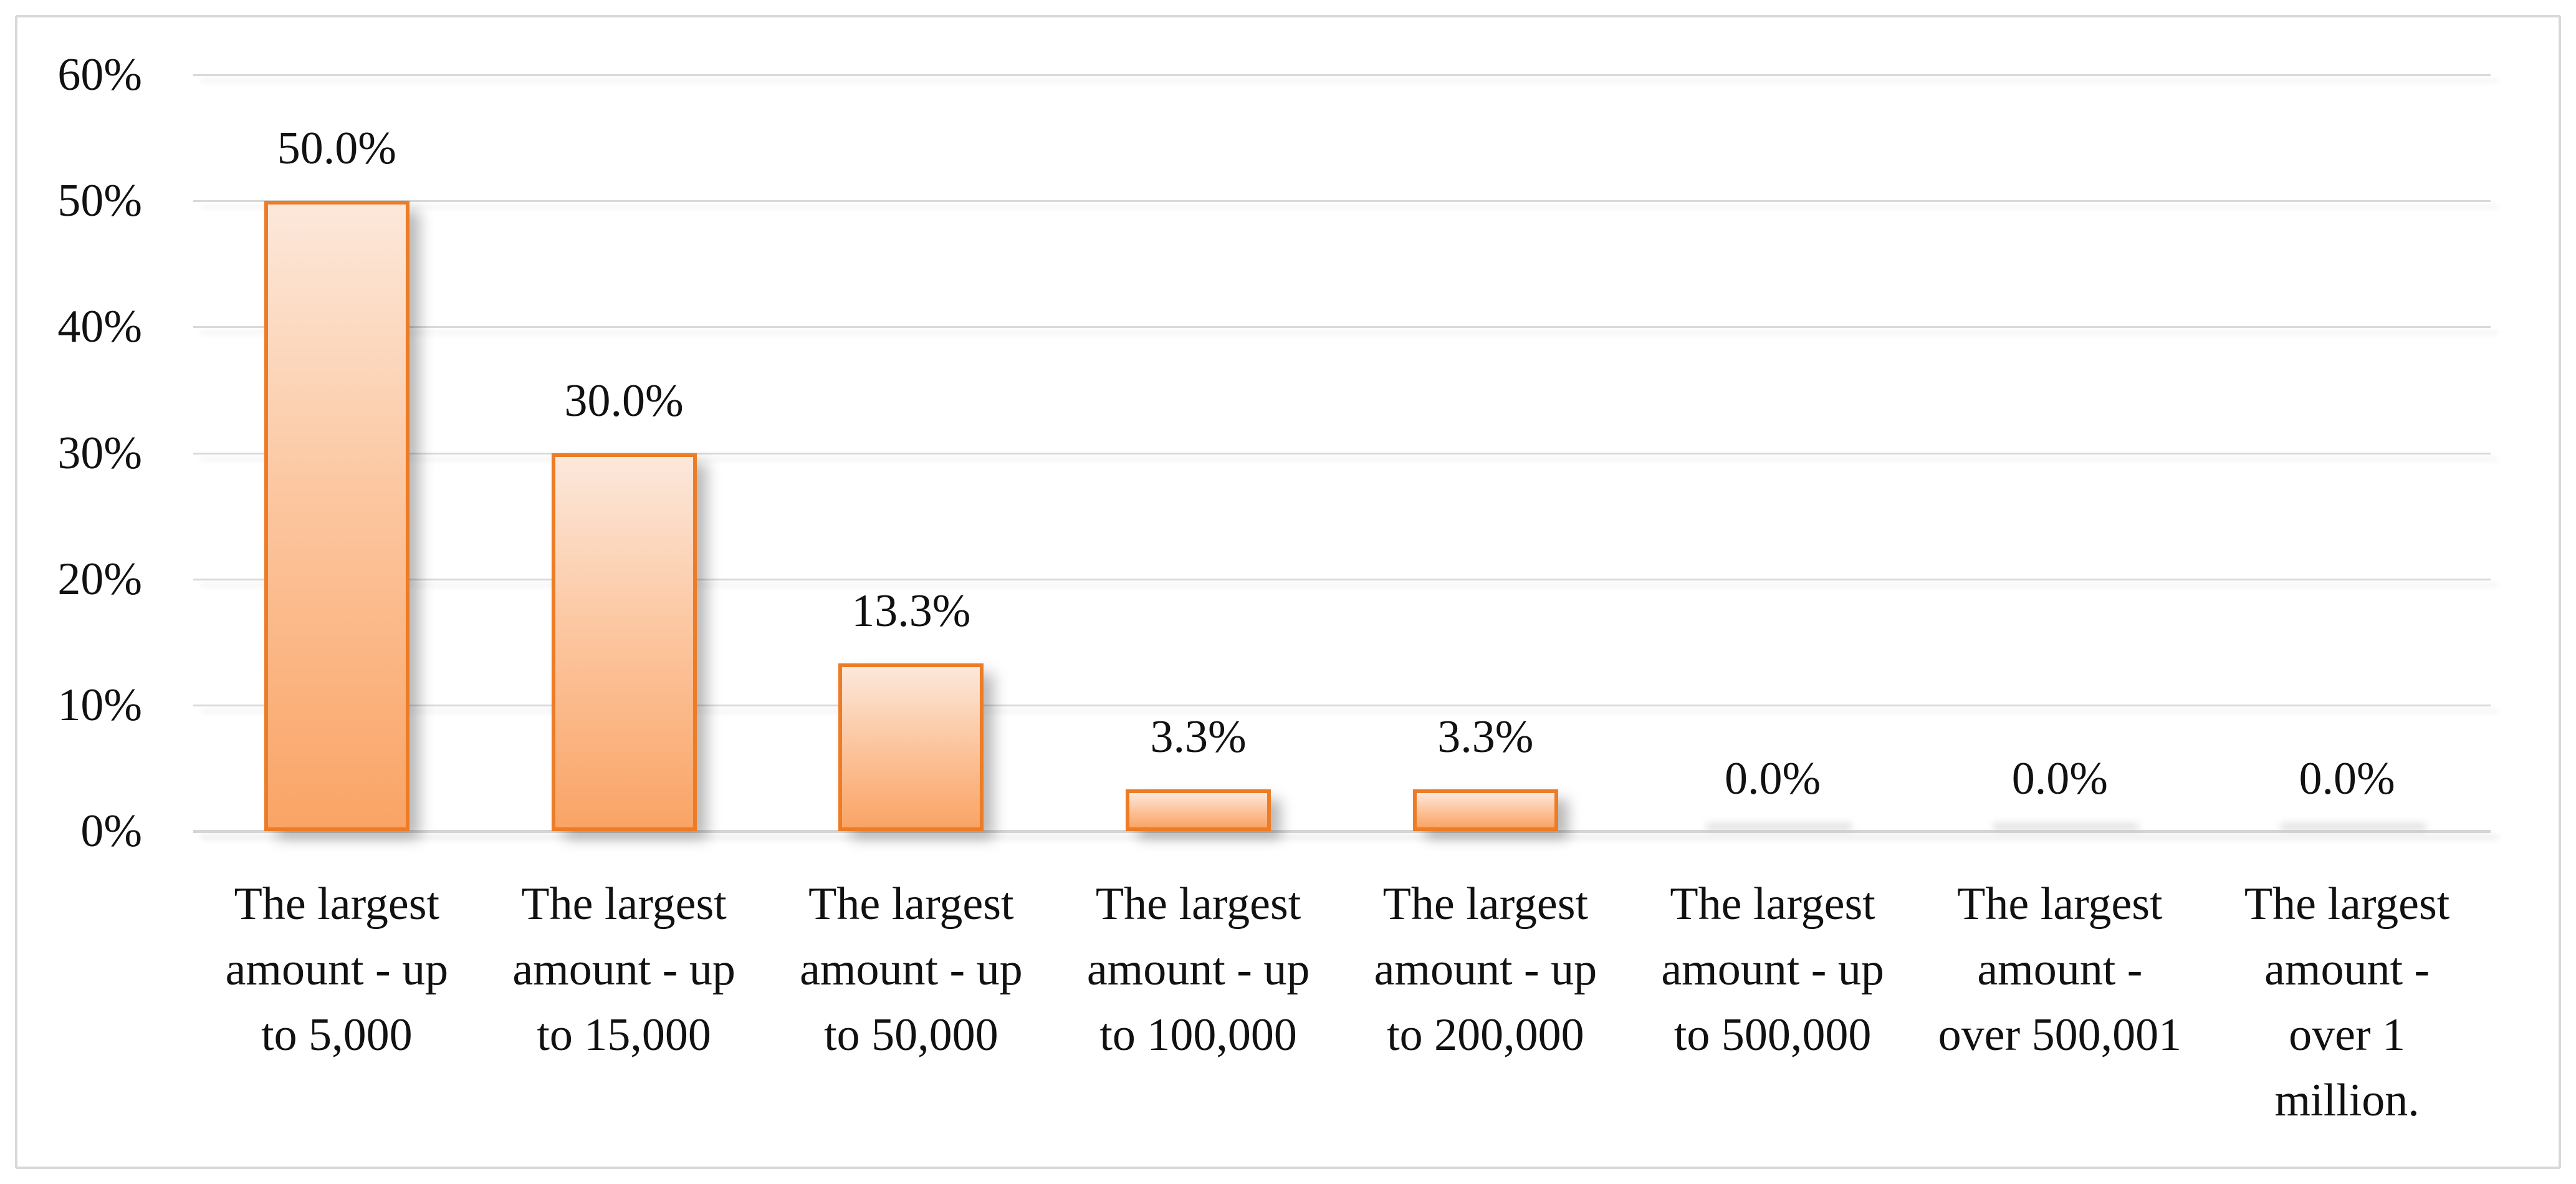  I want to click on x-axis-line, so click(1342, 831).